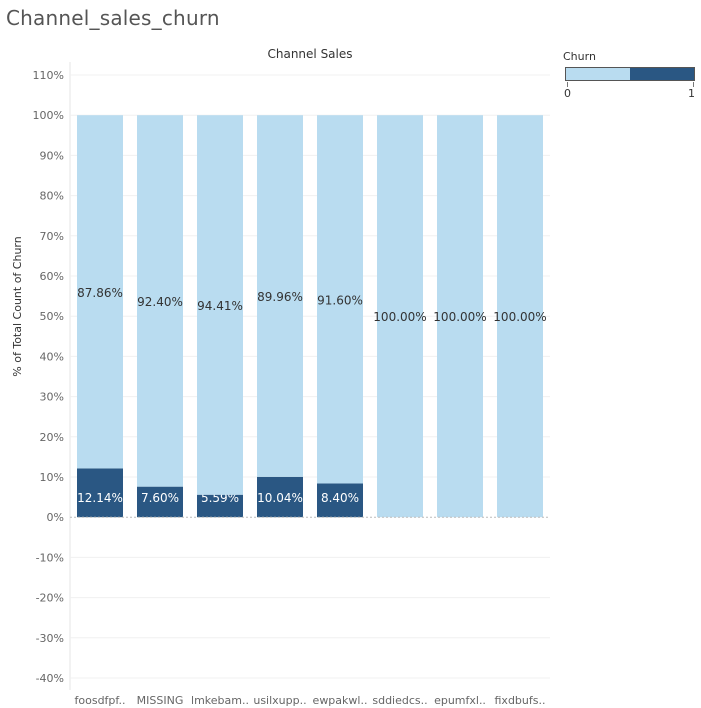 The image size is (701, 708). I want to click on chart-title: Channel Sales, so click(309, 54).